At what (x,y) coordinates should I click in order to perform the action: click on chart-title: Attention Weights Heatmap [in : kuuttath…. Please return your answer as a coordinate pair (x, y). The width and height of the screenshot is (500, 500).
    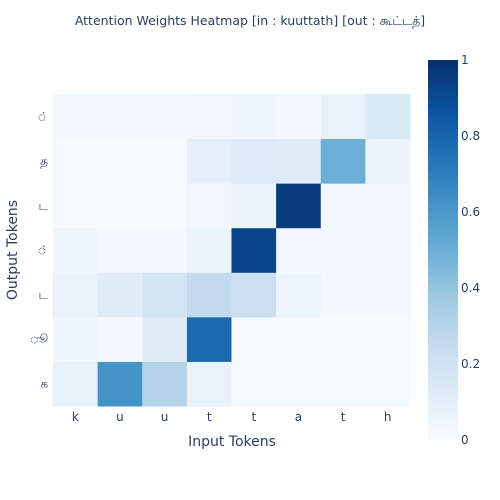
    Looking at the image, I should click on (250, 20).